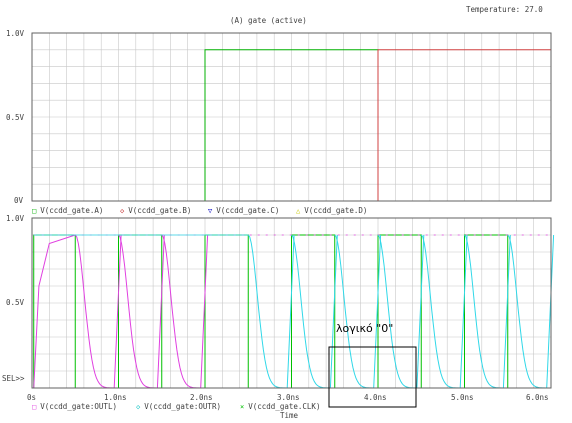 The image size is (572, 423). I want to click on xtick: 0s, so click(32, 397).